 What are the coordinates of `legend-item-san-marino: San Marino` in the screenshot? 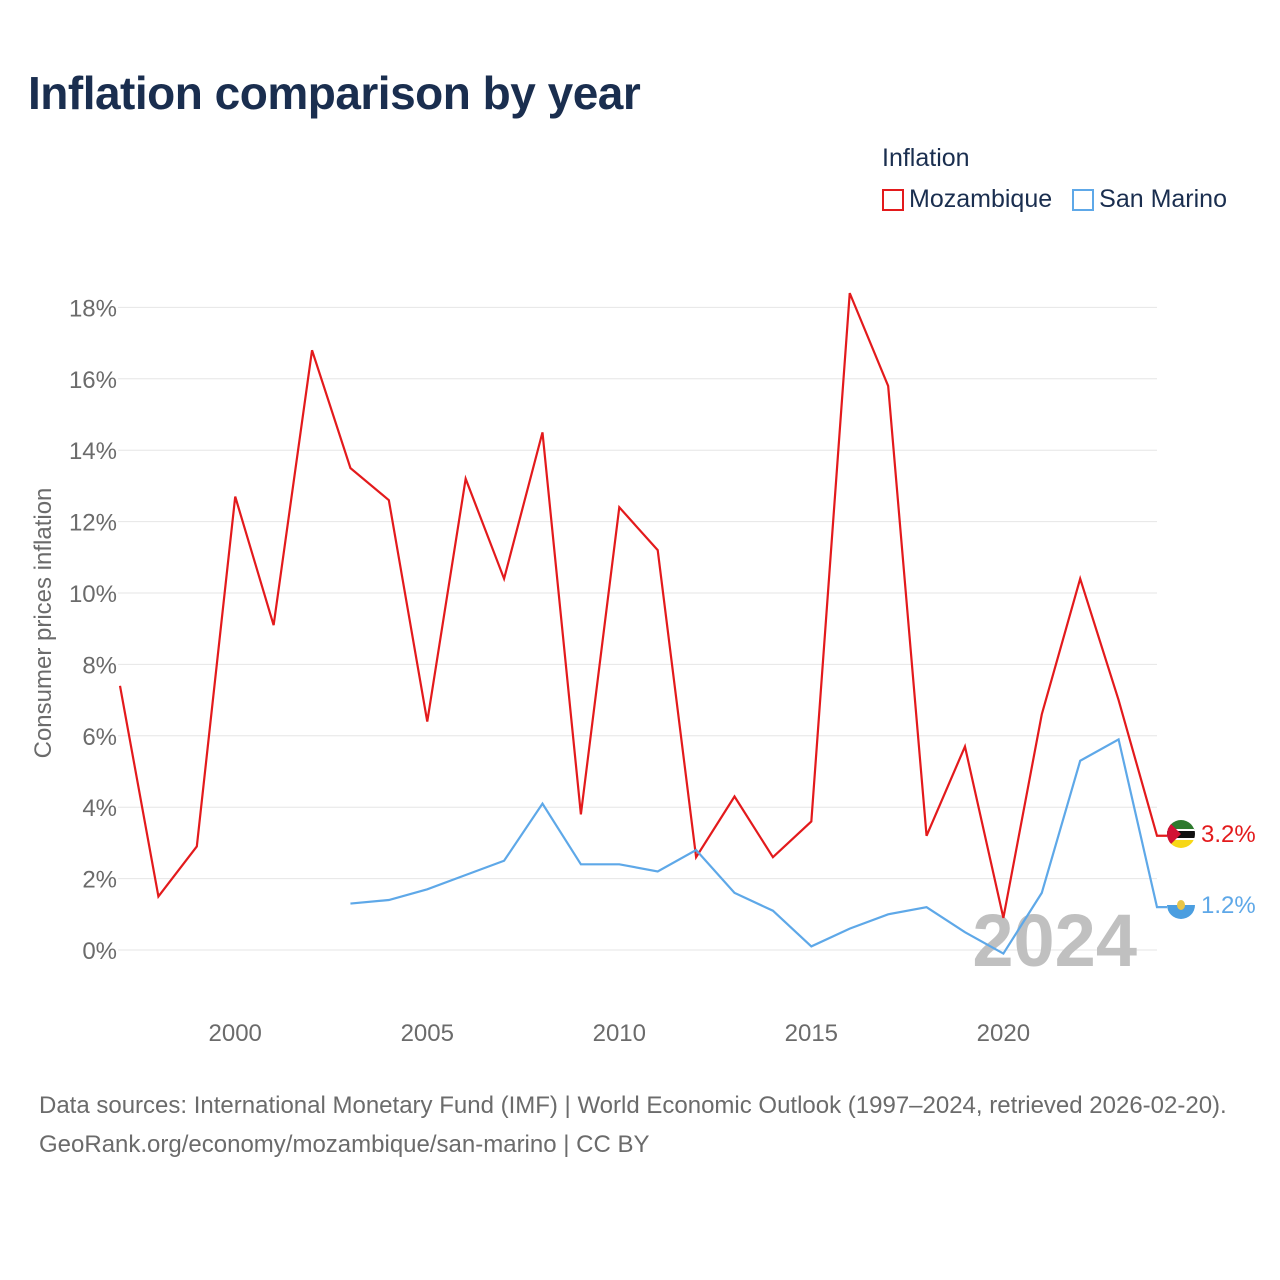 It's located at (1149, 199).